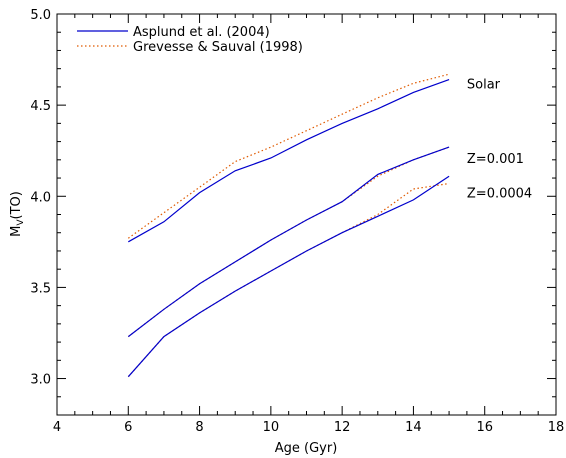  What do you see at coordinates (499, 139) in the screenshot?
I see `curve-annotations: Solar Z=0.001 Z=0.0004` at bounding box center [499, 139].